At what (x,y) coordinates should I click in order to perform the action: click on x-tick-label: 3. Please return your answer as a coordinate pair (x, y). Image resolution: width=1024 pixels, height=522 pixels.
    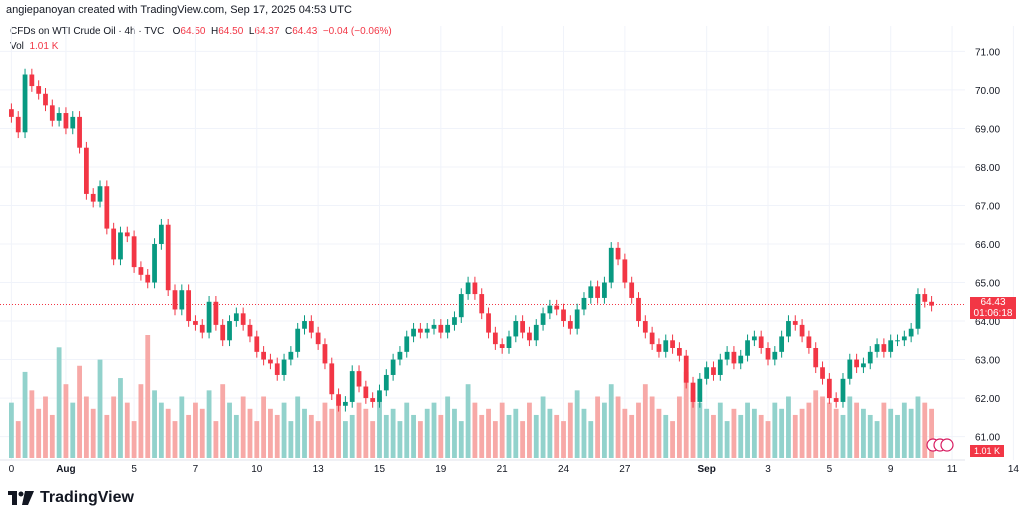
    Looking at the image, I should click on (768, 469).